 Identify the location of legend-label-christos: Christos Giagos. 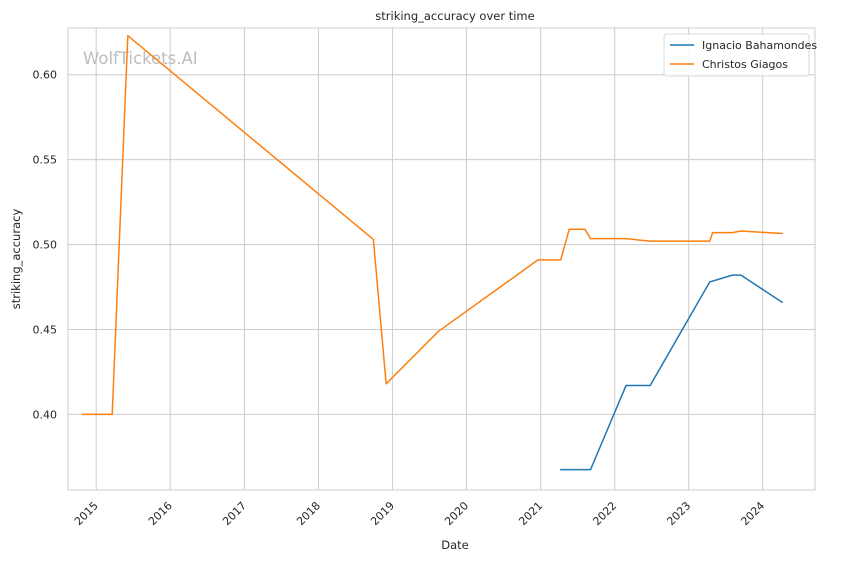
(745, 64).